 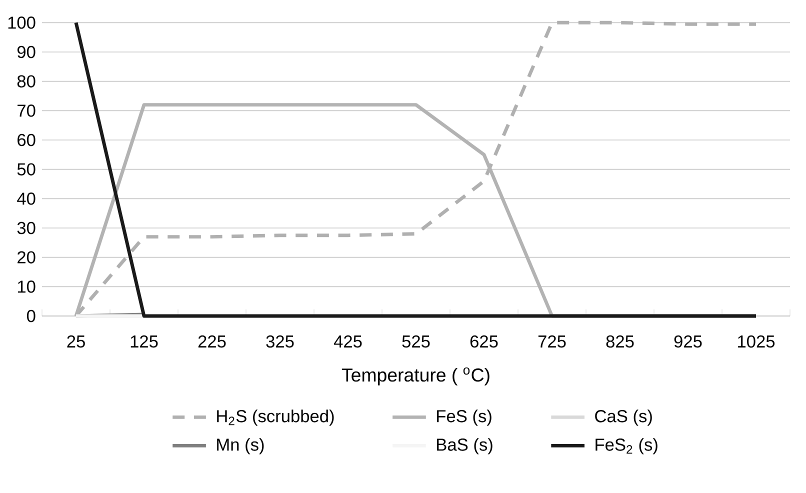 I want to click on x-tick-label: 825, so click(x=620, y=341).